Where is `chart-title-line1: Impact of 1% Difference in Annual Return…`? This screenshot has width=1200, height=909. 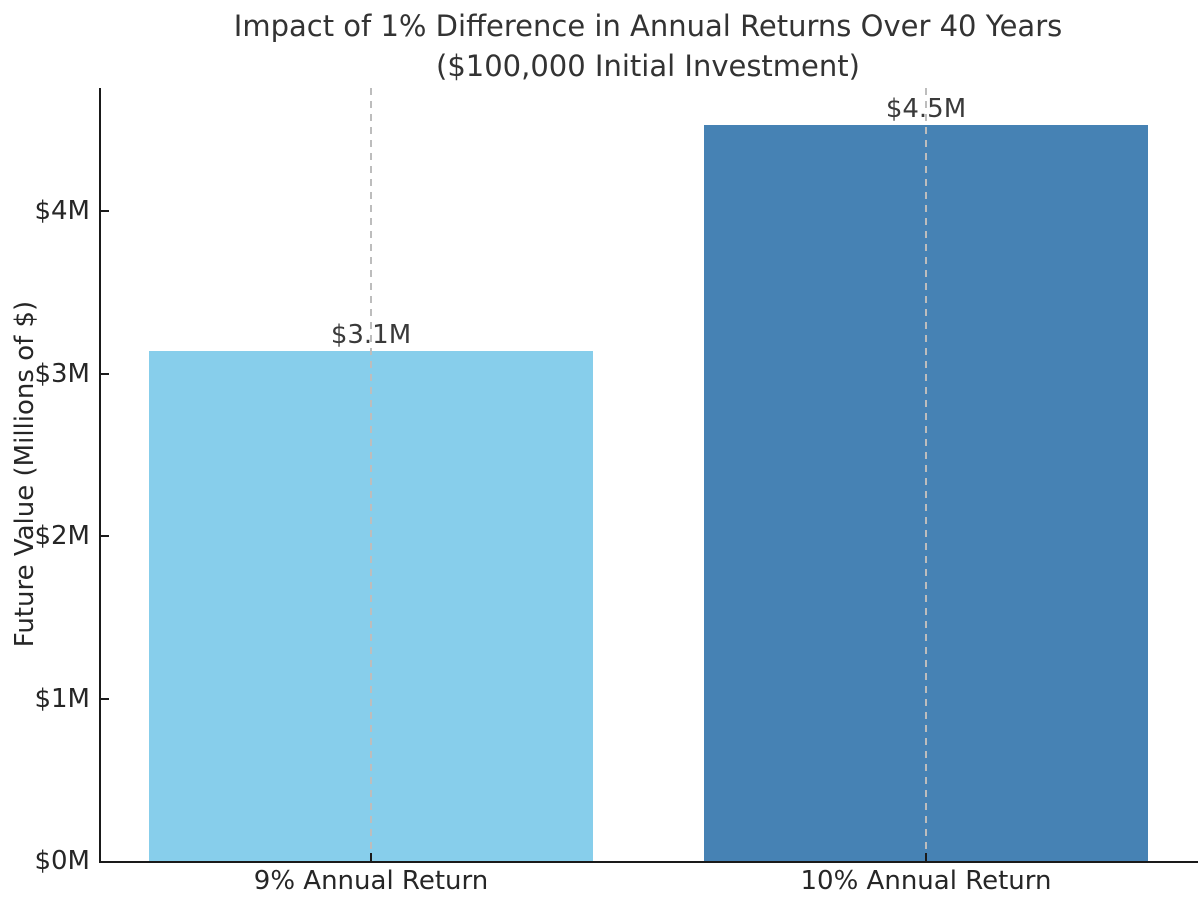
chart-title-line1: Impact of 1% Difference in Annual Return… is located at coordinates (648, 26).